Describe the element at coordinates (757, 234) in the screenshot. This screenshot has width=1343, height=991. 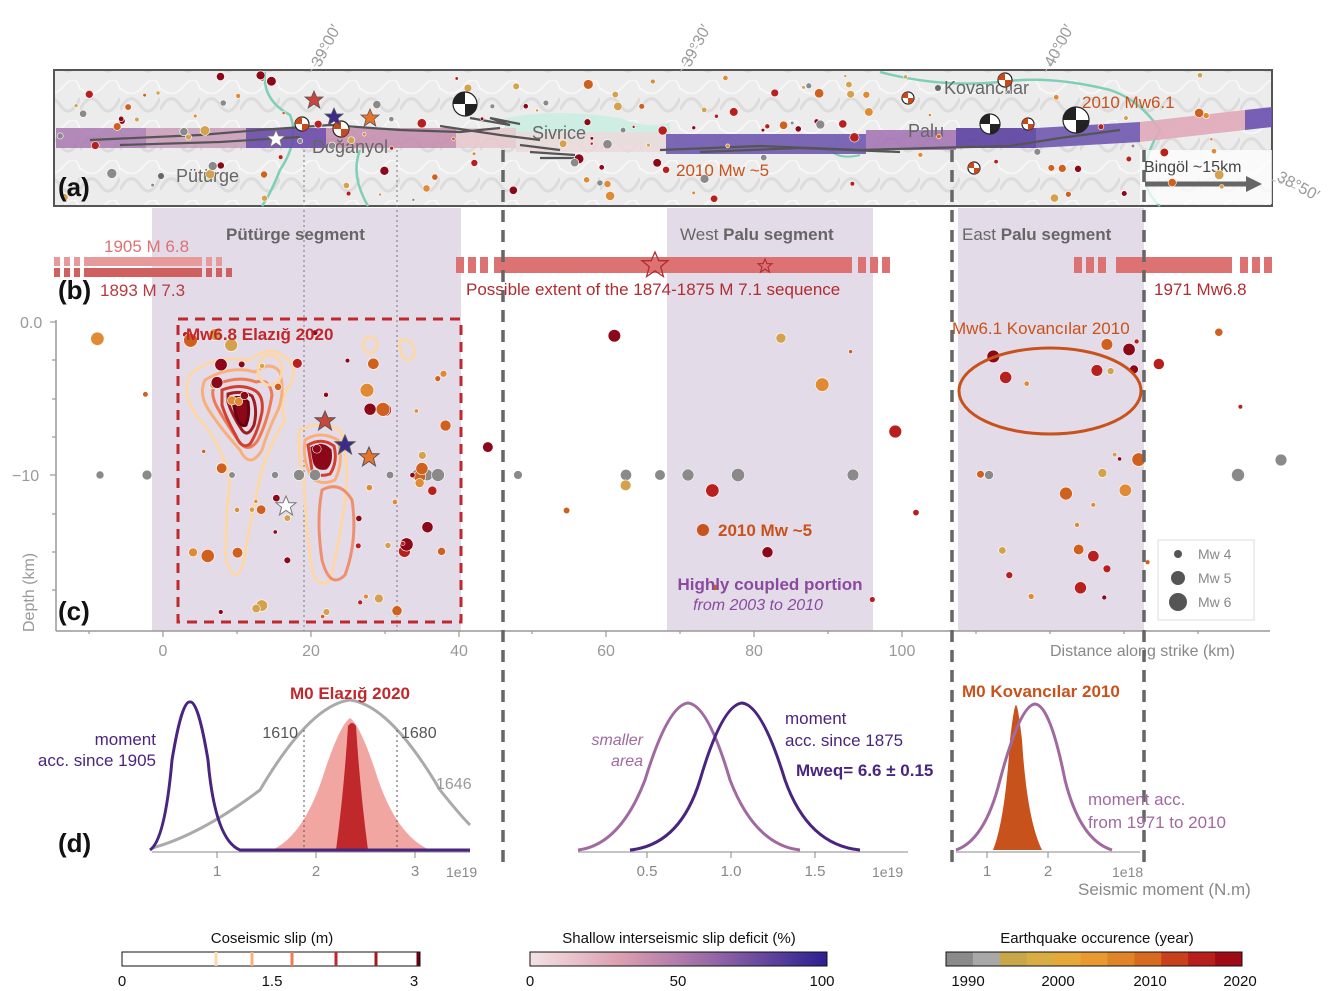
I see `west-palu-label: West Palu segment` at that location.